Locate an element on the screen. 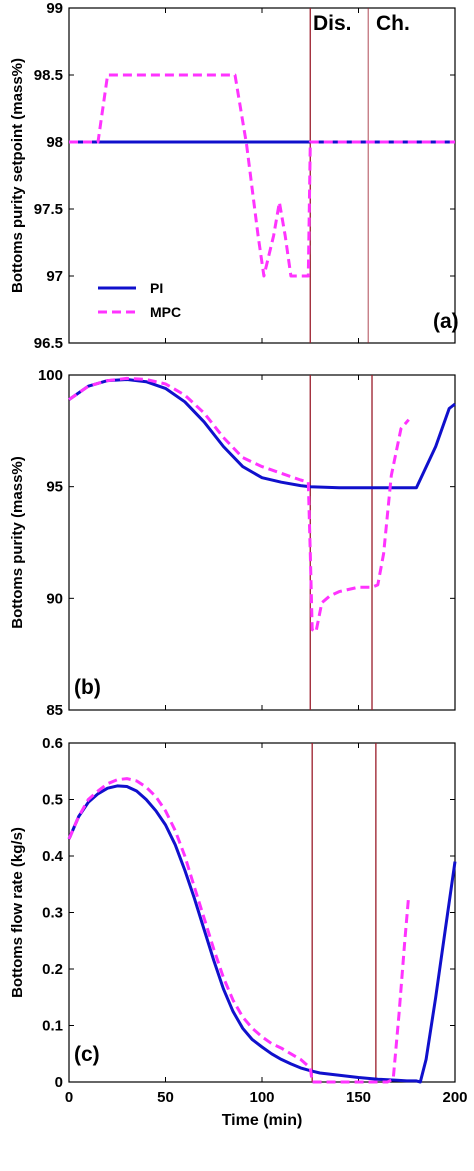  y-axis-label: Bottoms flow rate (kg/s) is located at coordinates (17, 912).